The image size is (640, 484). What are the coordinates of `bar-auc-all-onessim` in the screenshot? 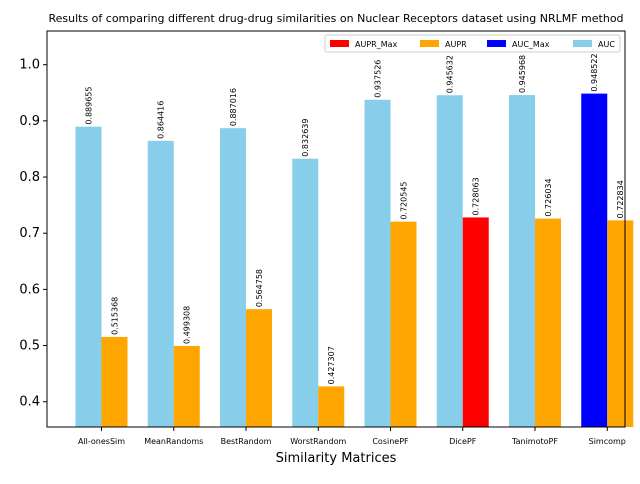 It's located at (88, 276).